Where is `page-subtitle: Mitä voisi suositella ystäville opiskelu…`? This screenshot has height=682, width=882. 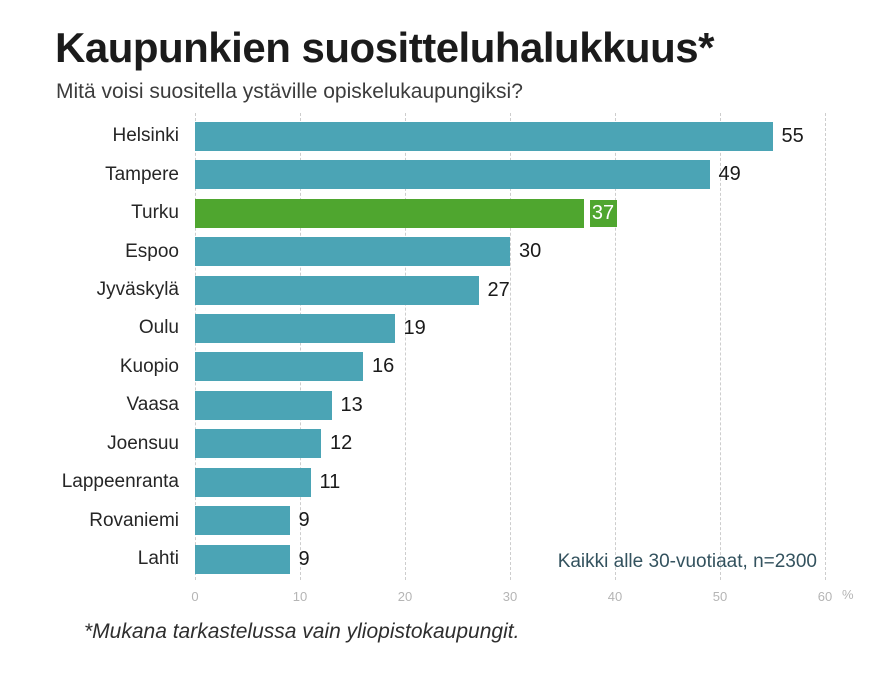
page-subtitle: Mitä voisi suositella ystäville opiskelu… is located at coordinates (289, 91).